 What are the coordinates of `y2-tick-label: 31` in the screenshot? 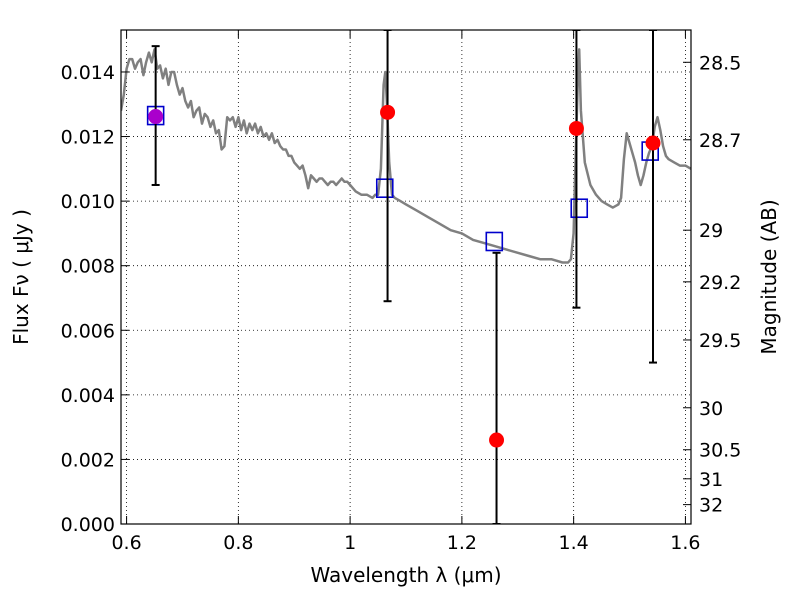 It's located at (711, 480).